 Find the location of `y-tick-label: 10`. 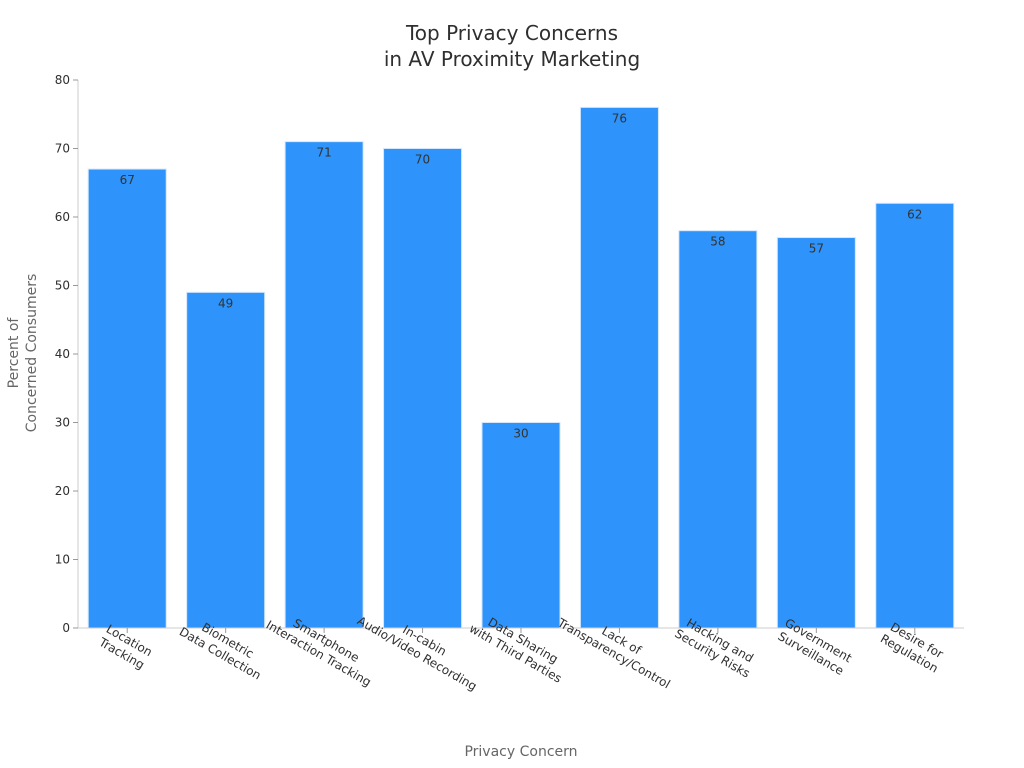

y-tick-label: 10 is located at coordinates (62, 560).